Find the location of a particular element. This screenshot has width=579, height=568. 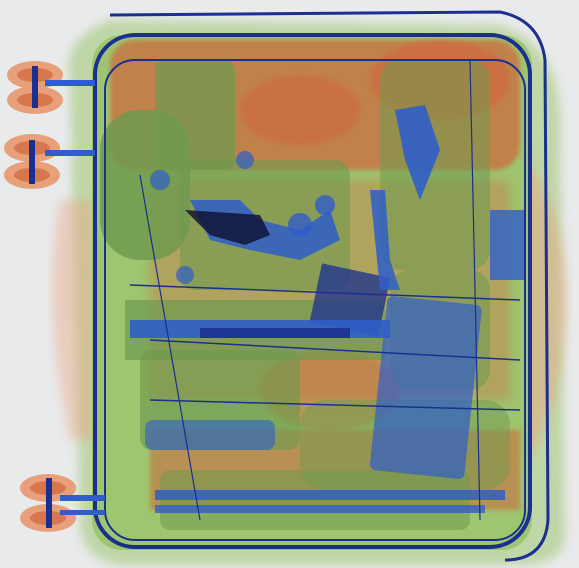

wheel-top-left is located at coordinates (51, 87).